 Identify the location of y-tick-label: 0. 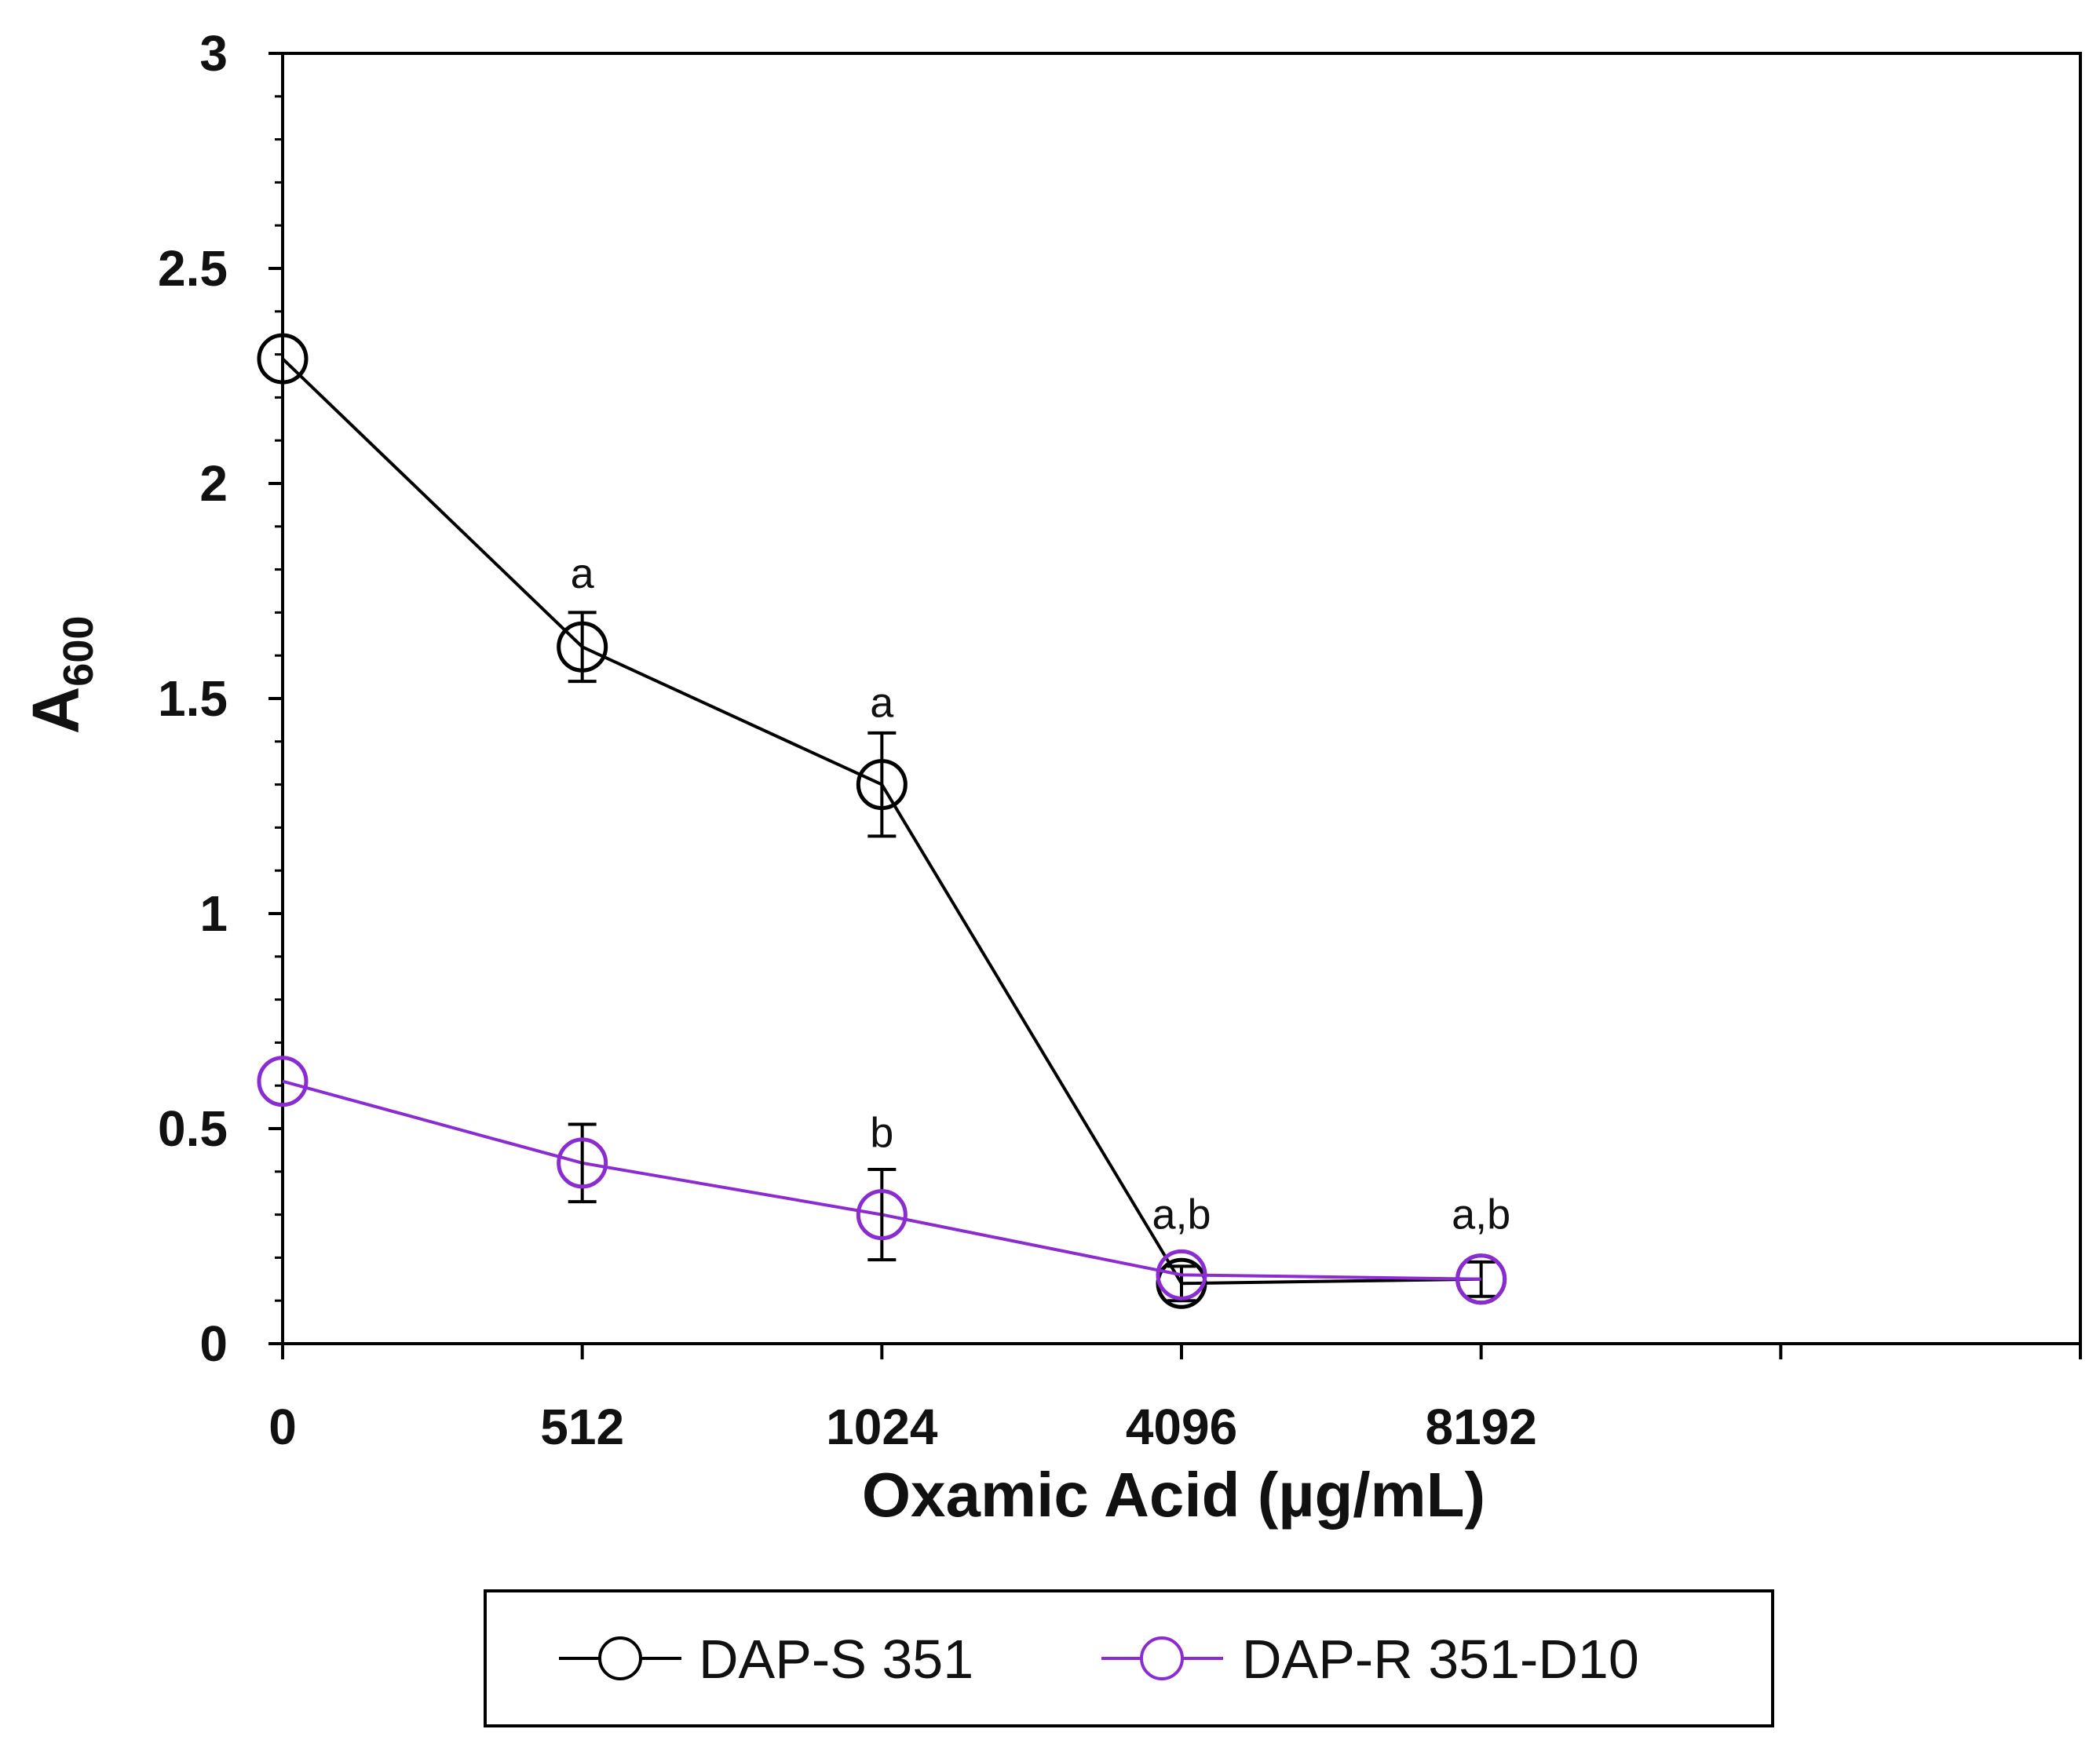
(213, 1344).